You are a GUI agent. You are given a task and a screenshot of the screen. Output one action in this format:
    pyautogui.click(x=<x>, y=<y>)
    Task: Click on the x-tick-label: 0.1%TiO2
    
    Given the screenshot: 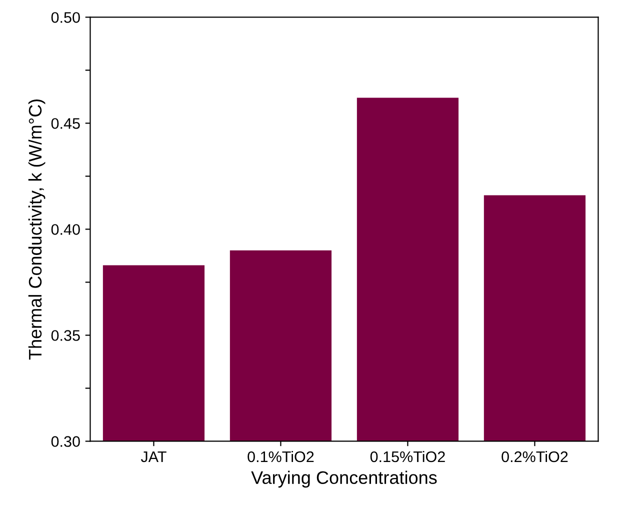 What is the action you would take?
    pyautogui.click(x=281, y=456)
    